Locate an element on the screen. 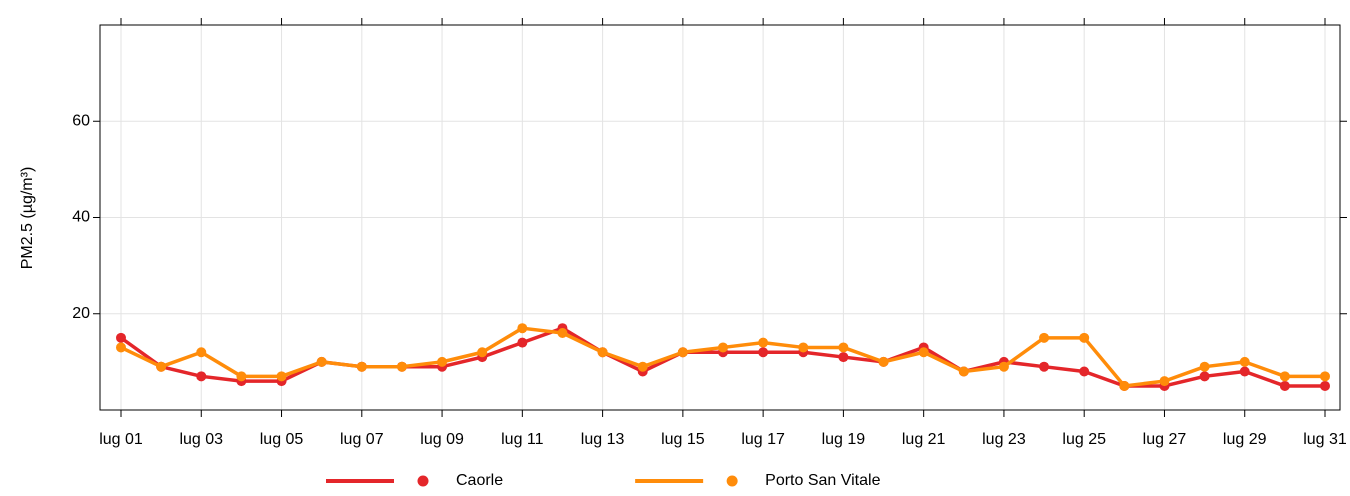  x-tick-label: lug 27 is located at coordinates (1165, 439).